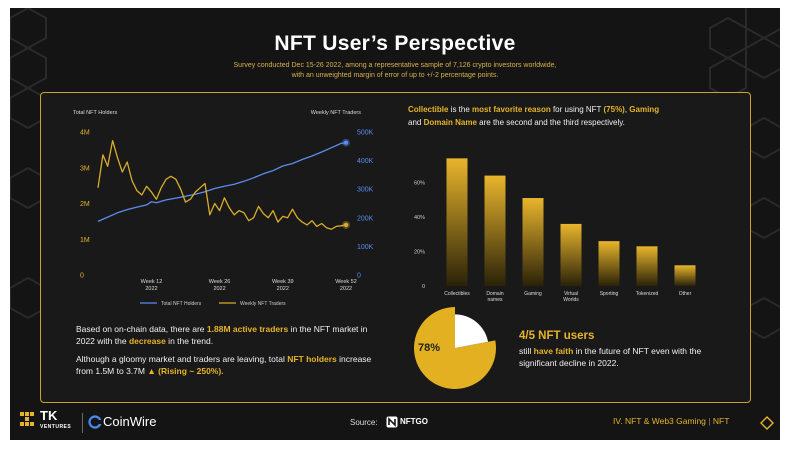 The image size is (788, 450). Describe the element at coordinates (533, 294) in the screenshot. I see `bar-category-label: Gaming` at that location.